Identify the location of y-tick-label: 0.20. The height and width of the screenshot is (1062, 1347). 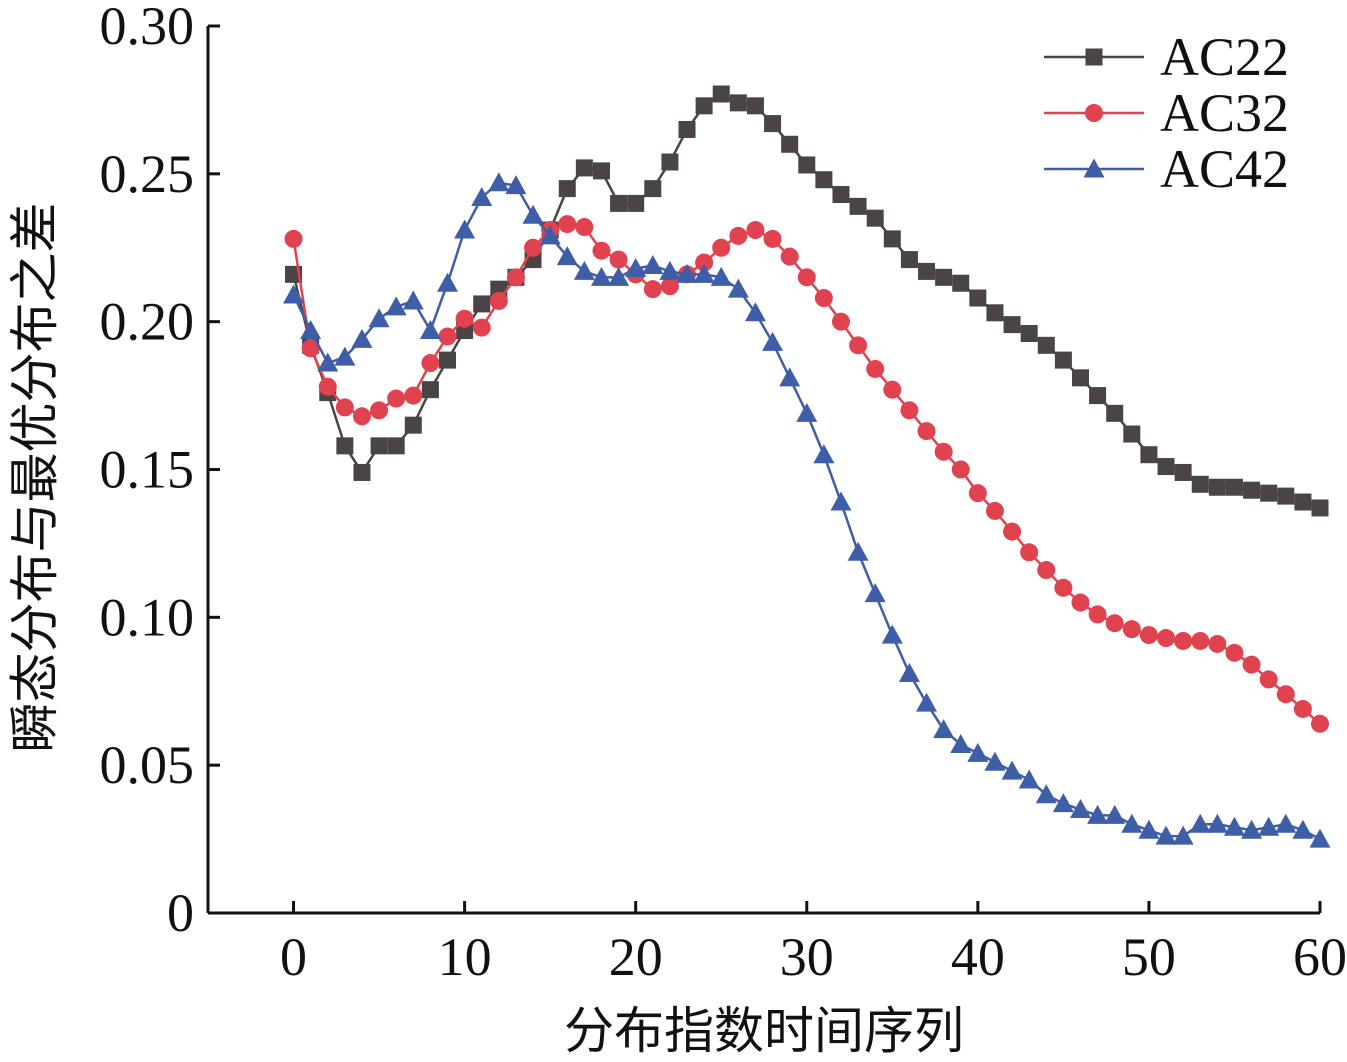
(147, 322).